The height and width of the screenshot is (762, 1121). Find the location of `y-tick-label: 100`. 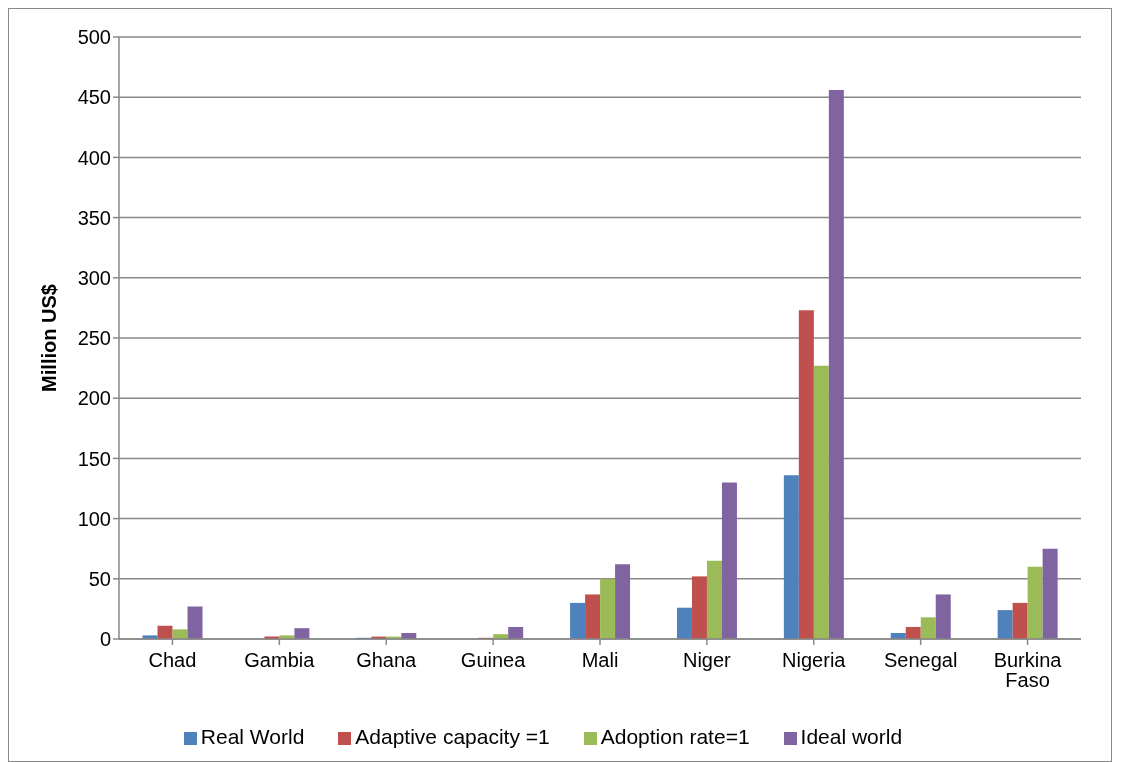

y-tick-label: 100 is located at coordinates (94, 518).